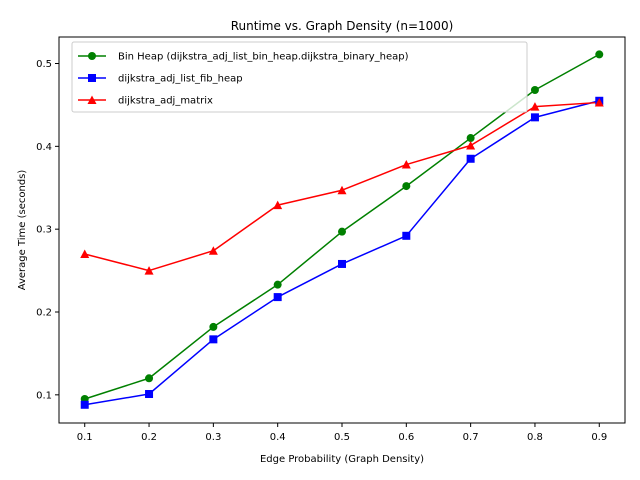 Image resolution: width=640 pixels, height=480 pixels. I want to click on x-axis-ticks: 0.1 0.2 0.3 0.4 0.5 0.6 0.7 0.8 0.9, so click(342, 433).